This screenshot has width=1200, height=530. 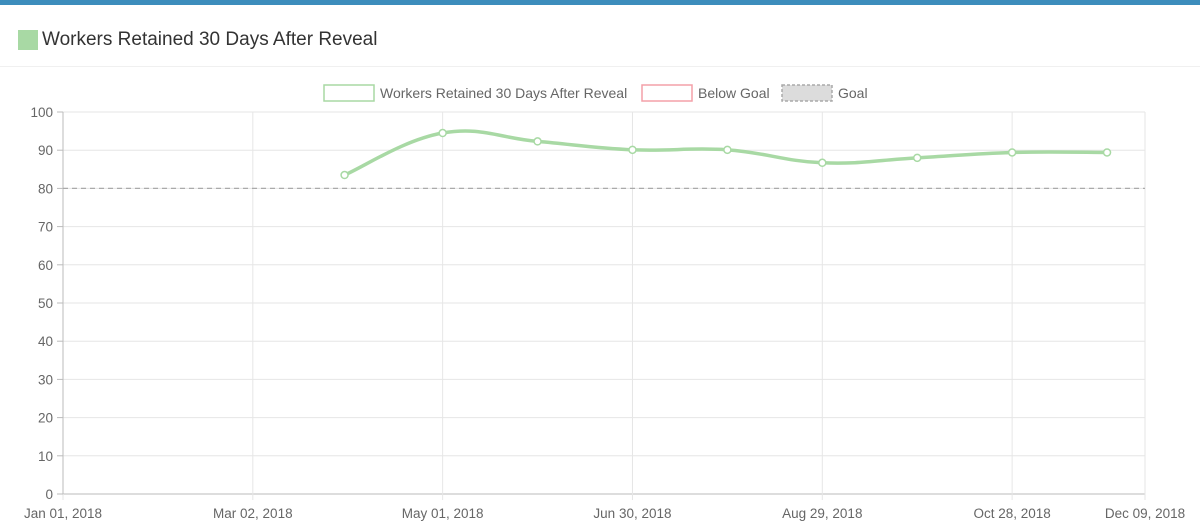 I want to click on y-tick-label: 80, so click(x=45, y=188).